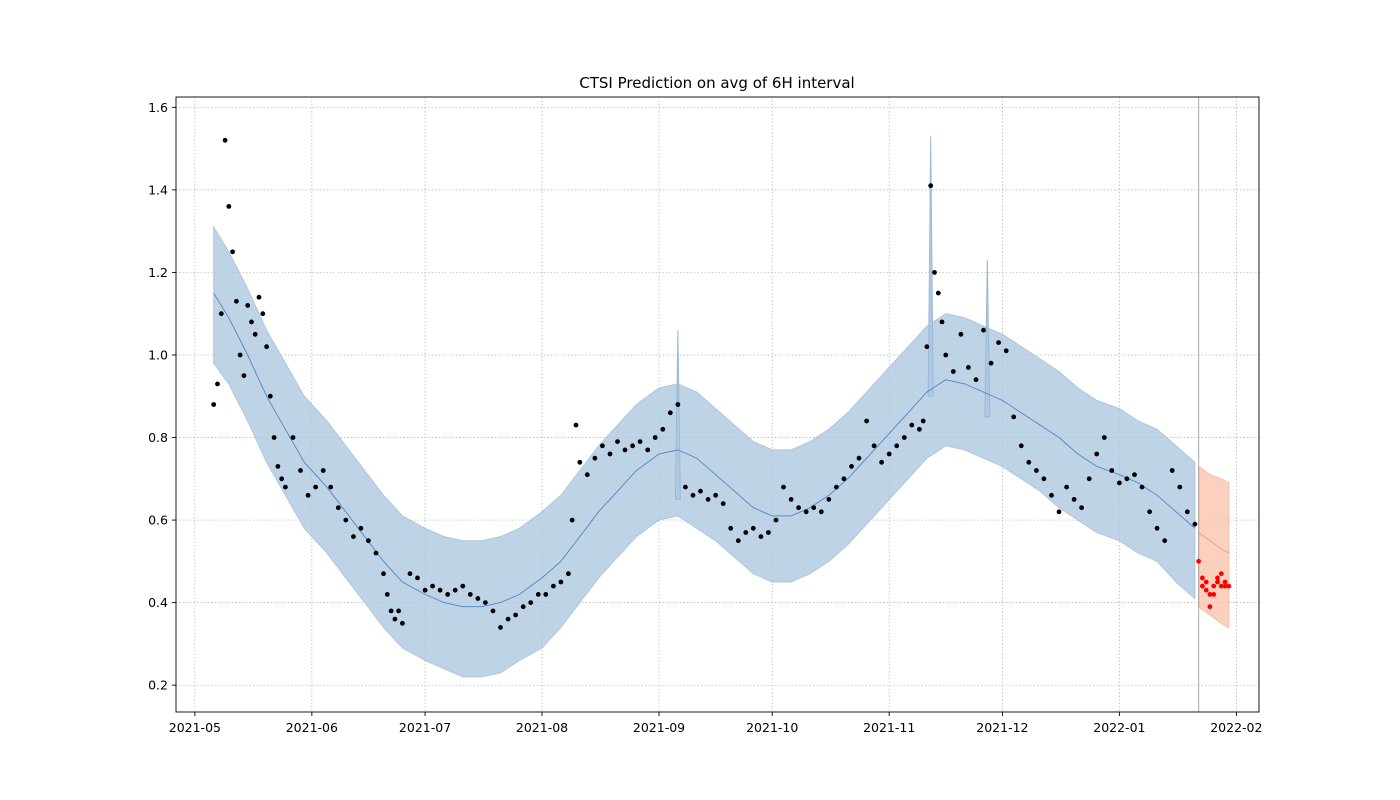 This screenshot has width=1400, height=800. What do you see at coordinates (1119, 727) in the screenshot?
I see `x-tick-label: 2022-01` at bounding box center [1119, 727].